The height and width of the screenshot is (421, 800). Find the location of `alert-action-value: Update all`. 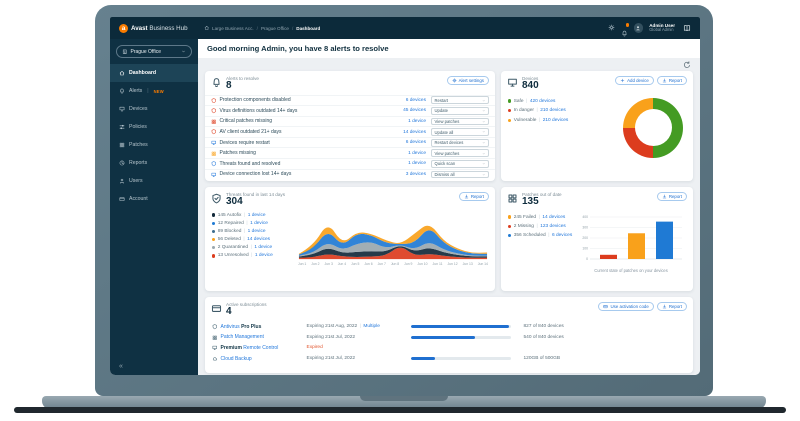

alert-action-value: Update all is located at coordinates (444, 132).